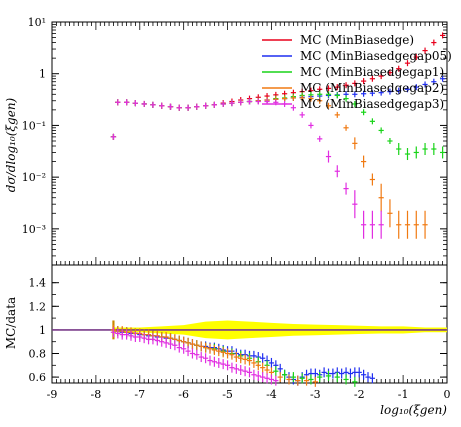 Image resolution: width=461 pixels, height=427 pixels. I want to click on ratio-y-tick-label: 0.6, so click(38, 377).